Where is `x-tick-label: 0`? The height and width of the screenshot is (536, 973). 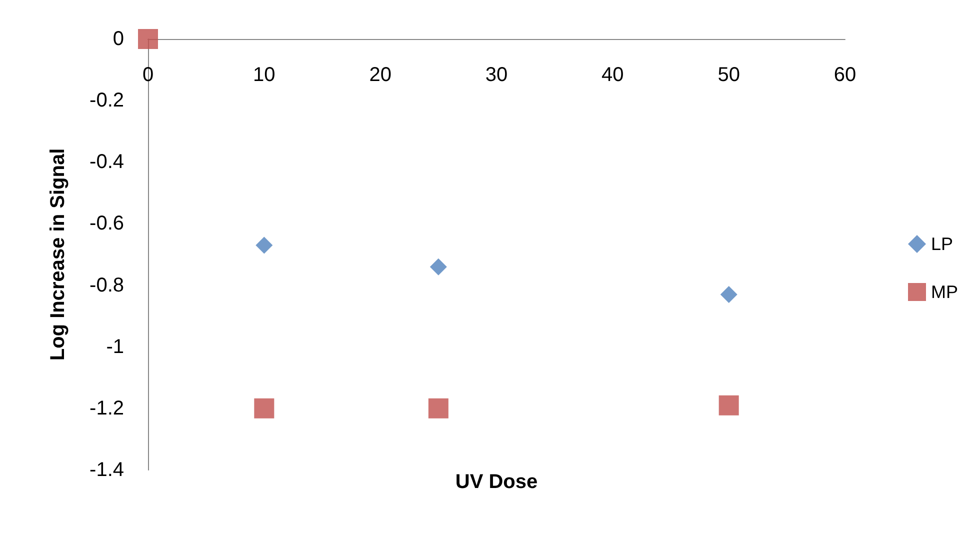
x-tick-label: 0 is located at coordinates (148, 75).